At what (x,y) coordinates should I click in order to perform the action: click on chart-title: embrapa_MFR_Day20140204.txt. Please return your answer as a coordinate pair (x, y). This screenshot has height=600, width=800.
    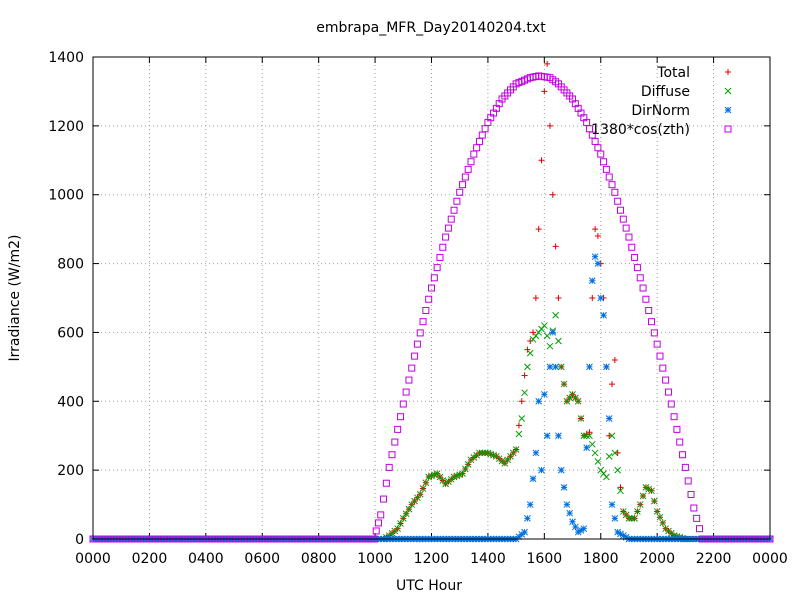
    Looking at the image, I should click on (431, 28).